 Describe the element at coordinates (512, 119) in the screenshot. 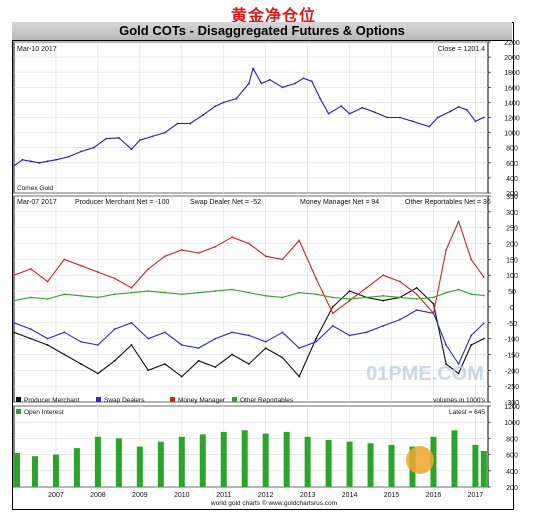

I see `y-tick-label: 1200` at that location.